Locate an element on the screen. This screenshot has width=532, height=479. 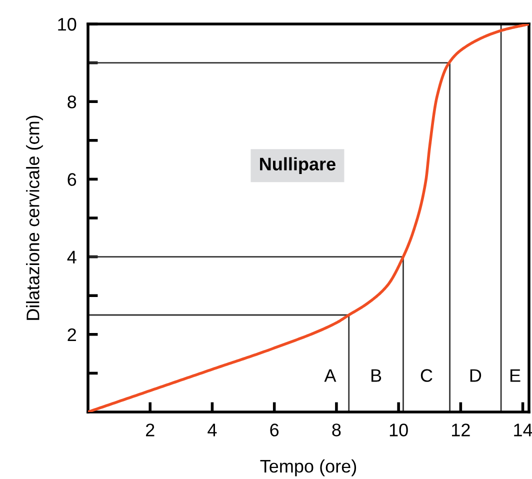
x-tick-label: 14 is located at coordinates (523, 430).